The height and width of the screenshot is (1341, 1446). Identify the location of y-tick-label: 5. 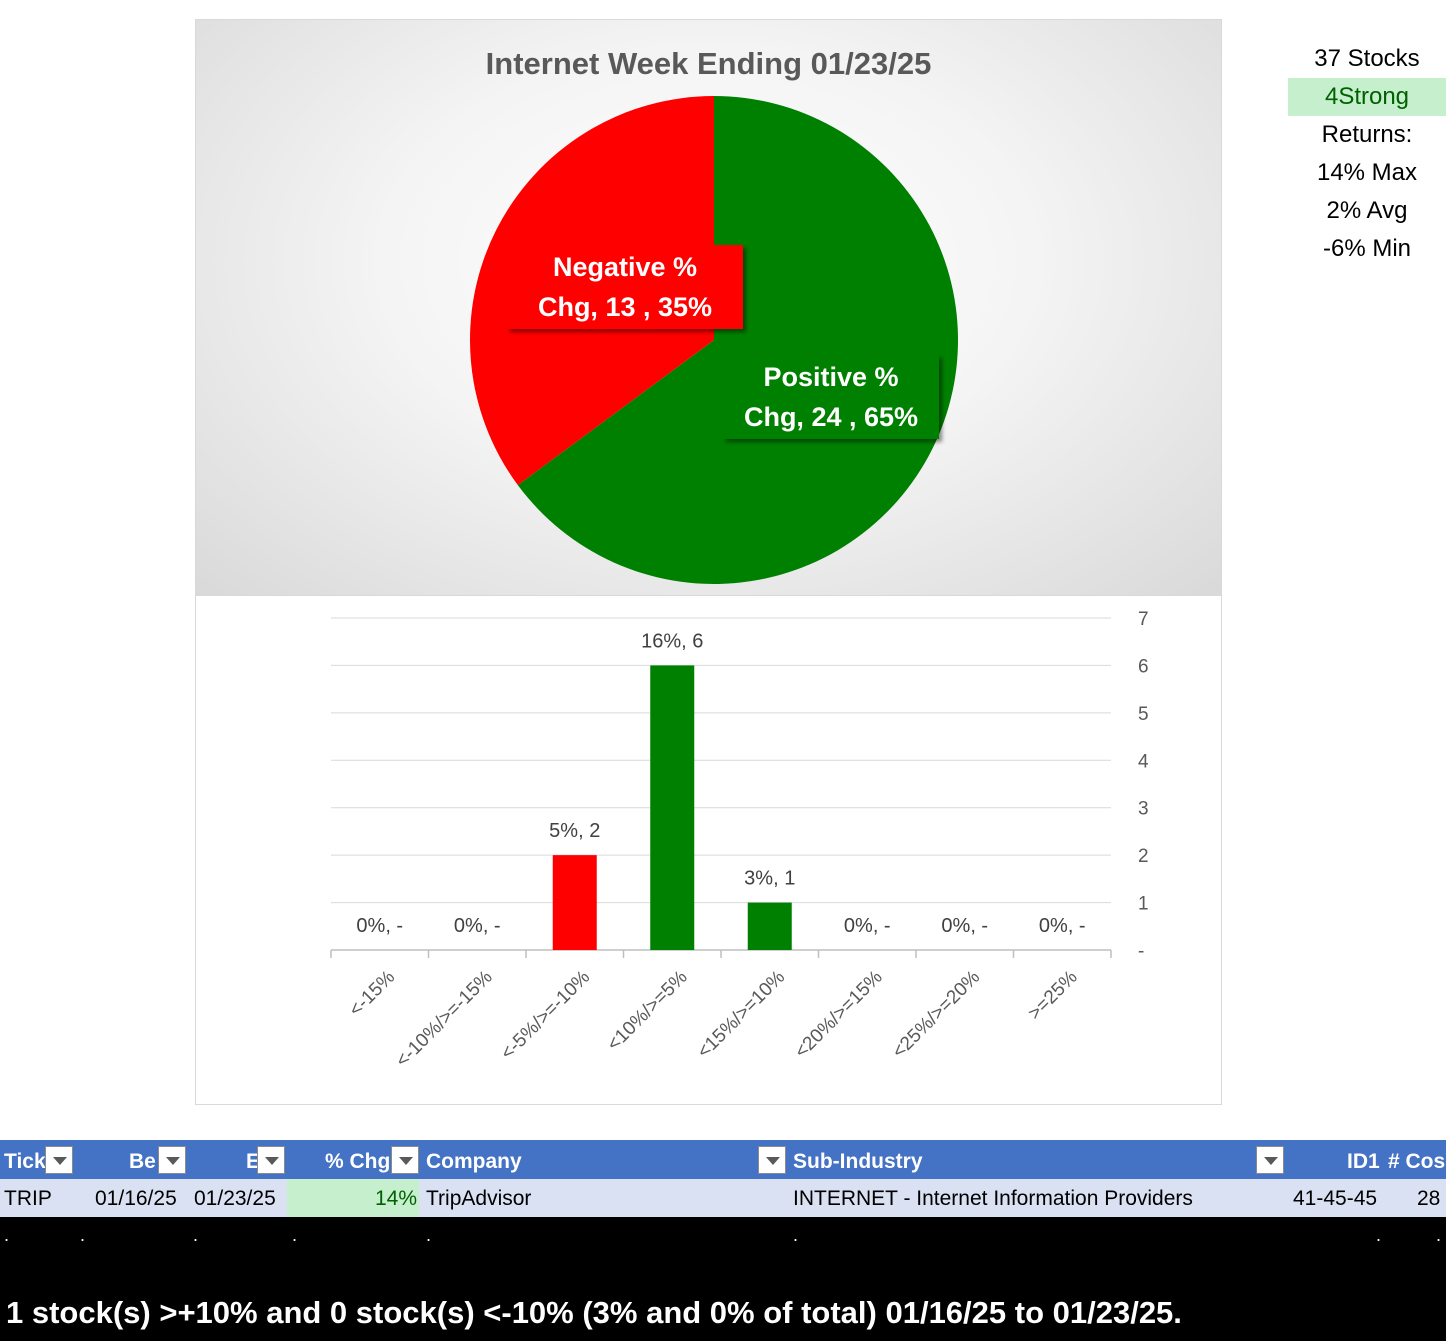
(1143, 714).